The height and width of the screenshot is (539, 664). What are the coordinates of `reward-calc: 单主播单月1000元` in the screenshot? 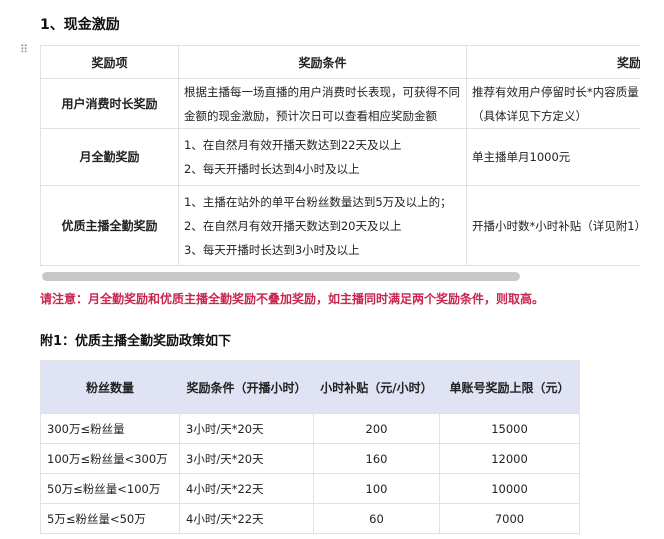 It's located at (553, 157).